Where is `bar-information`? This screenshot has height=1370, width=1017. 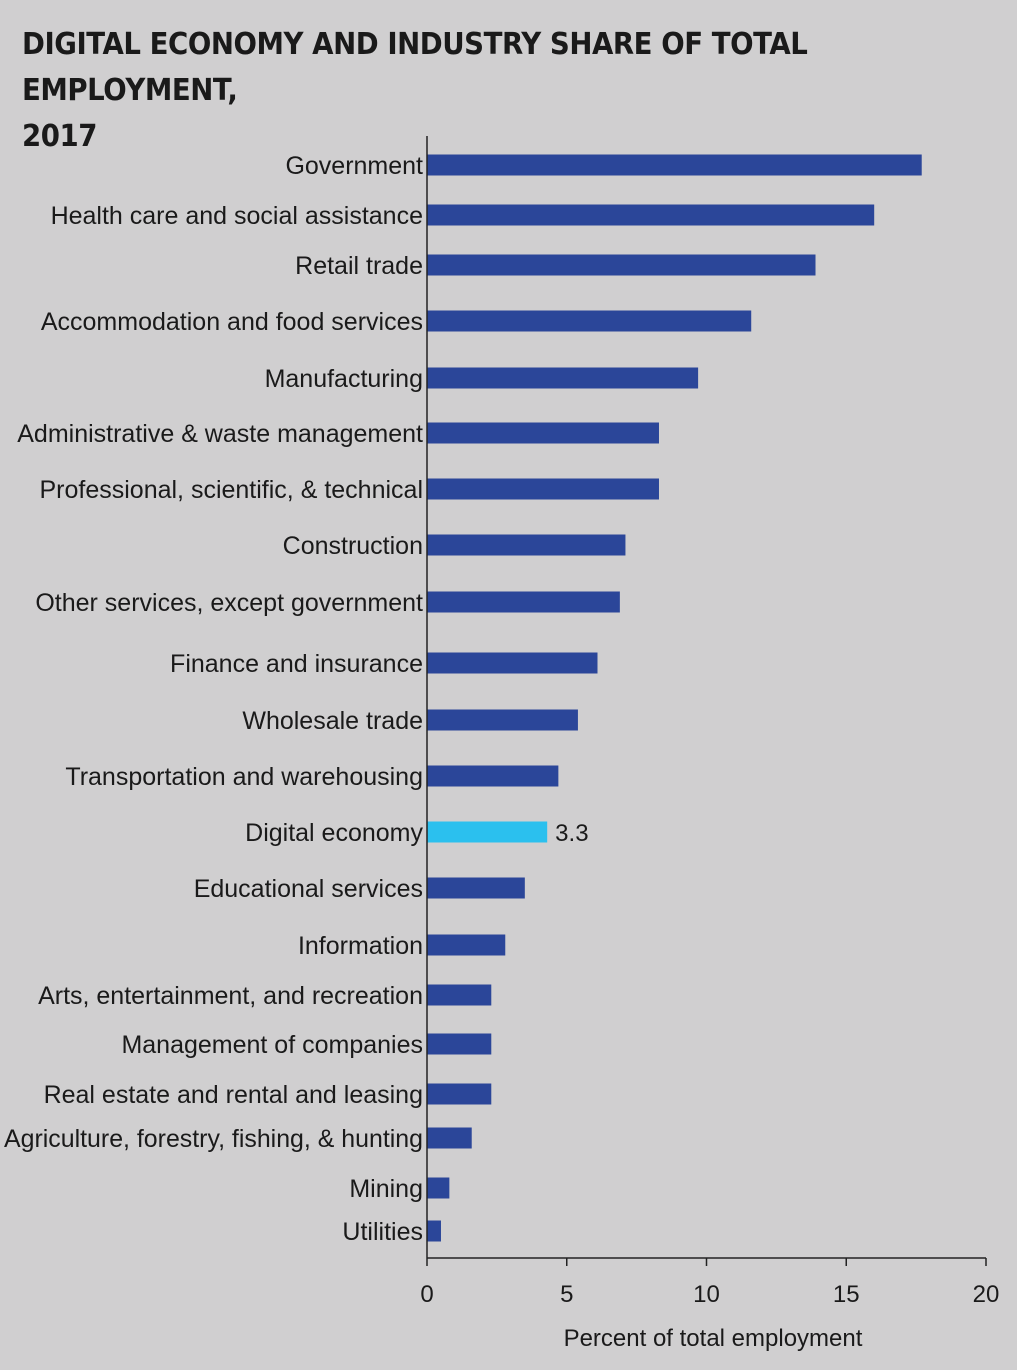 bar-information is located at coordinates (466, 945).